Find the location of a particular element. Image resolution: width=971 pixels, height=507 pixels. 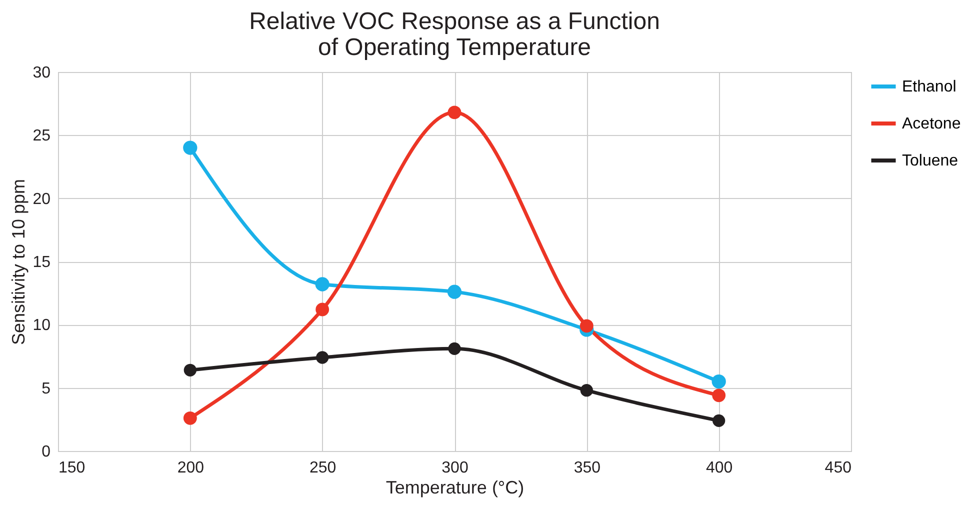

legend-label: Toluene is located at coordinates (930, 161).